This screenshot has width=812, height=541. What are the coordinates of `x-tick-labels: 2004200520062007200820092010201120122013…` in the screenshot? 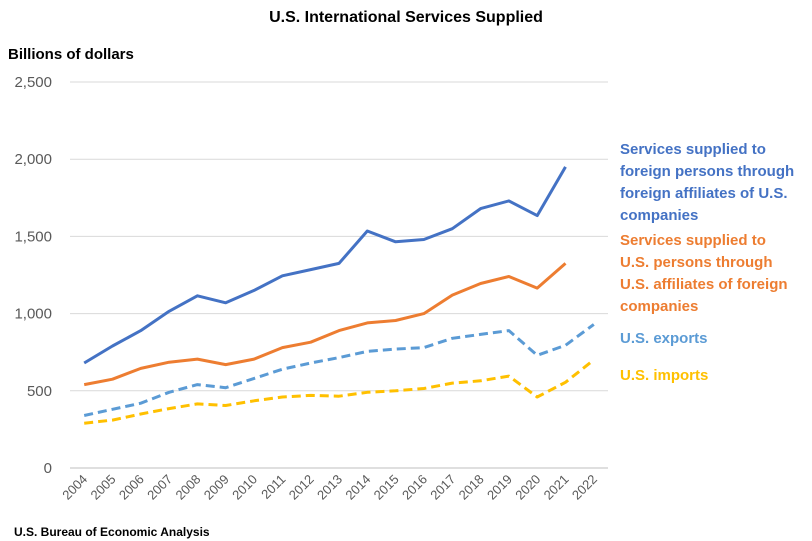 It's located at (329, 487).